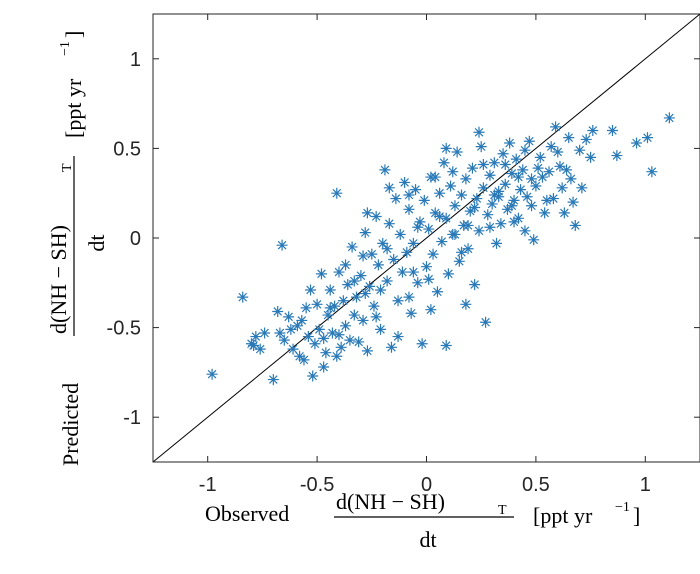 The width and height of the screenshot is (700, 574). What do you see at coordinates (317, 485) in the screenshot?
I see `x-tick-label: -0.5` at bounding box center [317, 485].